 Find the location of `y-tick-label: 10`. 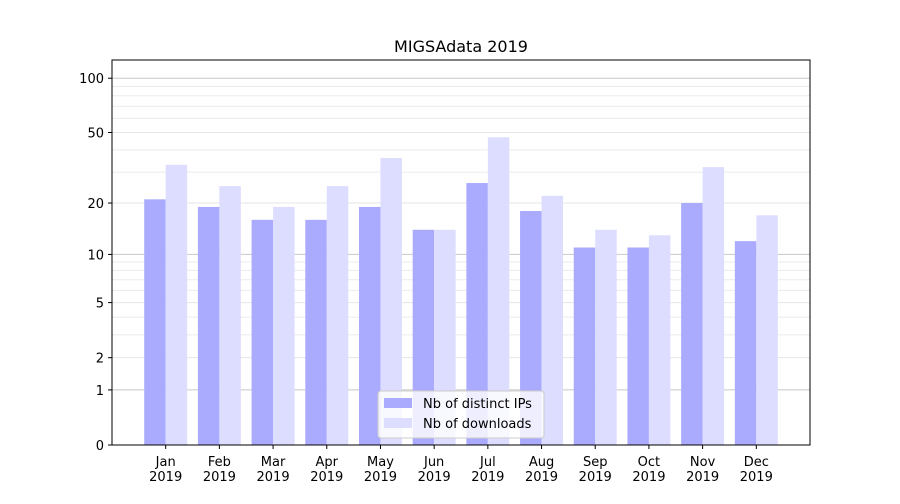

y-tick-label: 10 is located at coordinates (95, 255).